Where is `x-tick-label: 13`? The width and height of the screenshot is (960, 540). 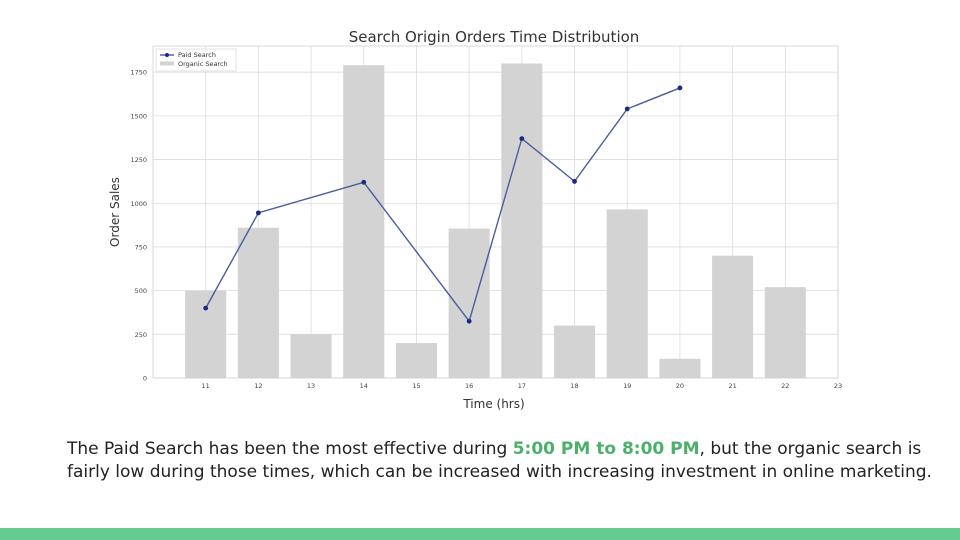 x-tick-label: 13 is located at coordinates (311, 386).